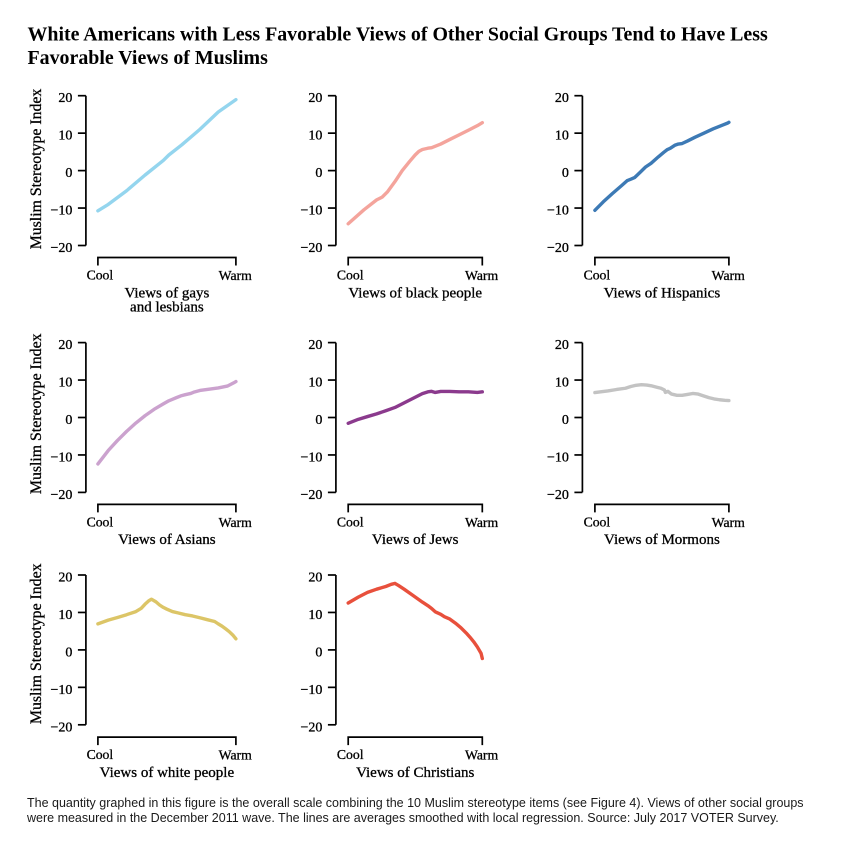 Image resolution: width=846 pixels, height=853 pixels. Describe the element at coordinates (167, 773) in the screenshot. I see `svg-text: Views of white people` at that location.